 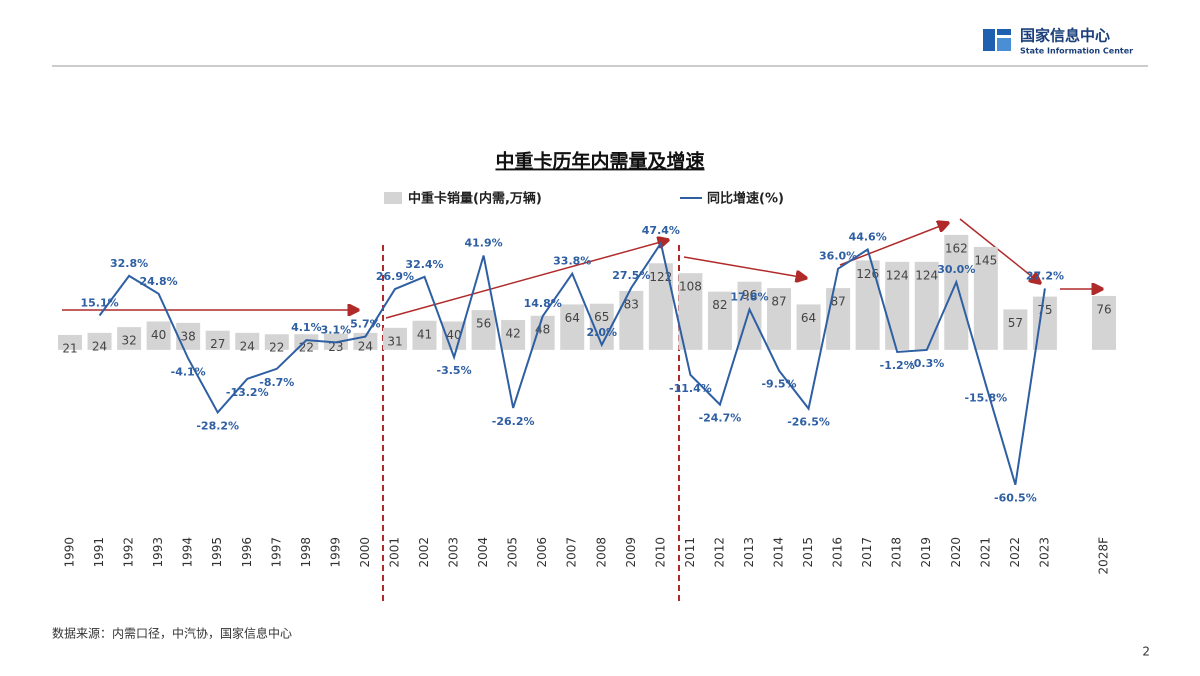 What do you see at coordinates (129, 263) in the screenshot?
I see `growth-label: 32.8%` at bounding box center [129, 263].